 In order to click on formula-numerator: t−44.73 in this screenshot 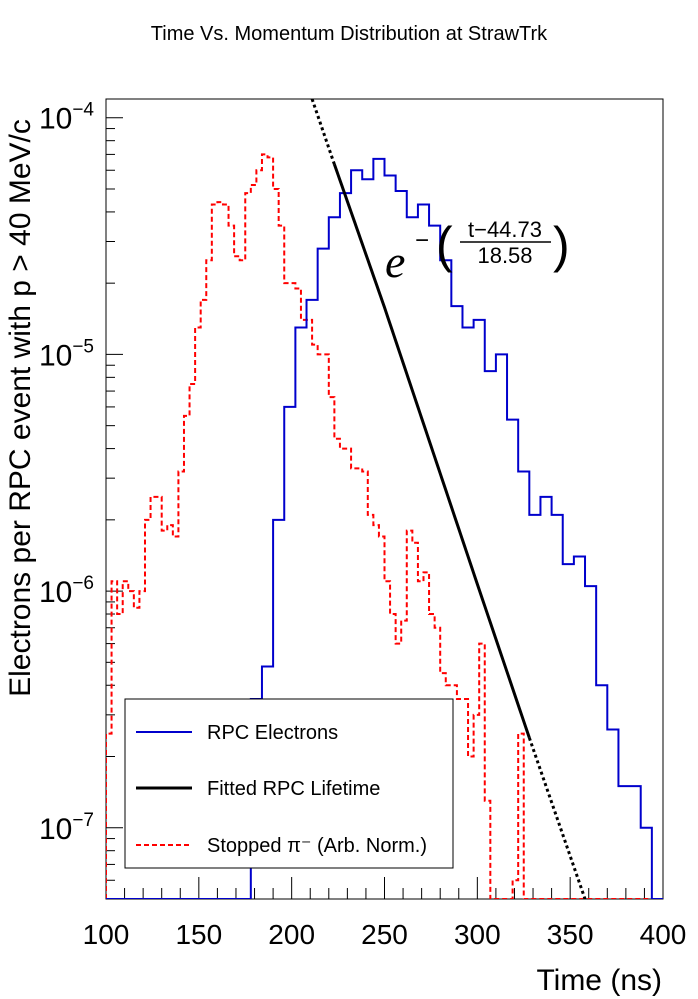, I will do `click(505, 229)`.